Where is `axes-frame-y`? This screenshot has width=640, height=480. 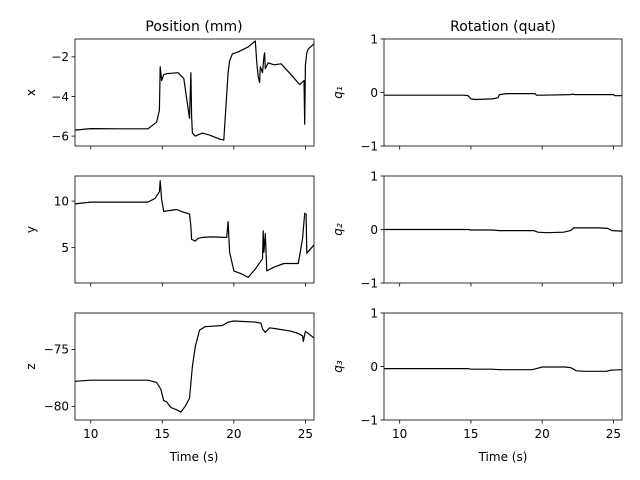
axes-frame-y is located at coordinates (194, 229).